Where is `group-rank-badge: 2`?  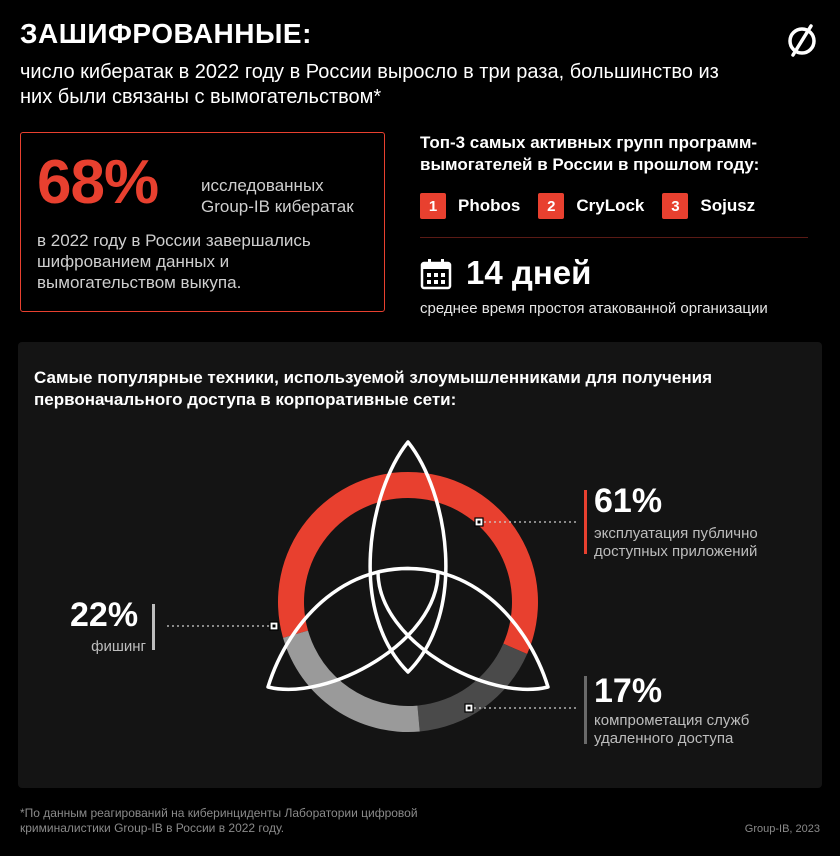 group-rank-badge: 2 is located at coordinates (551, 206).